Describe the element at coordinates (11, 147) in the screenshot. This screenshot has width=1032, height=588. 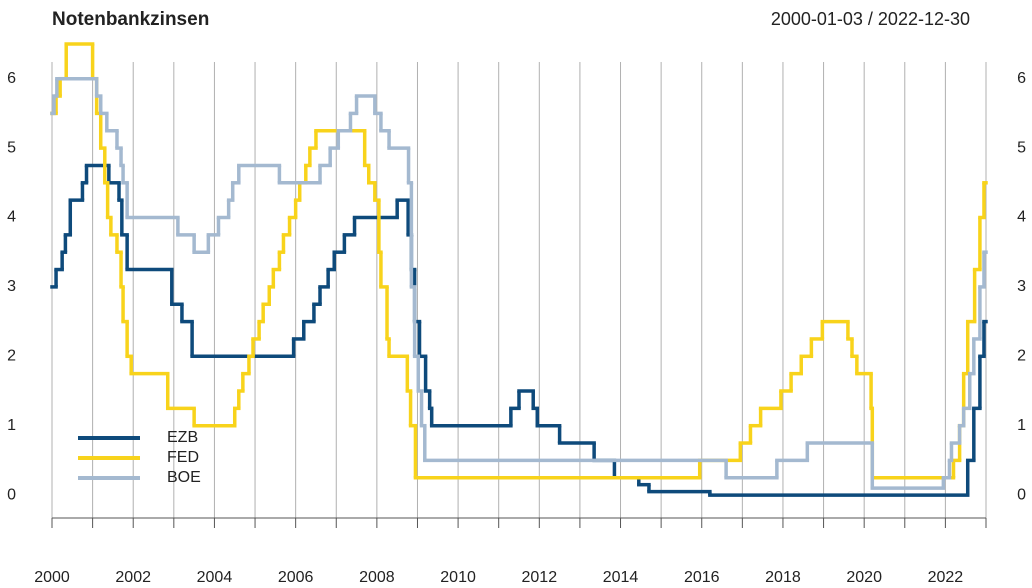
I see `y-tick-label: 5` at that location.